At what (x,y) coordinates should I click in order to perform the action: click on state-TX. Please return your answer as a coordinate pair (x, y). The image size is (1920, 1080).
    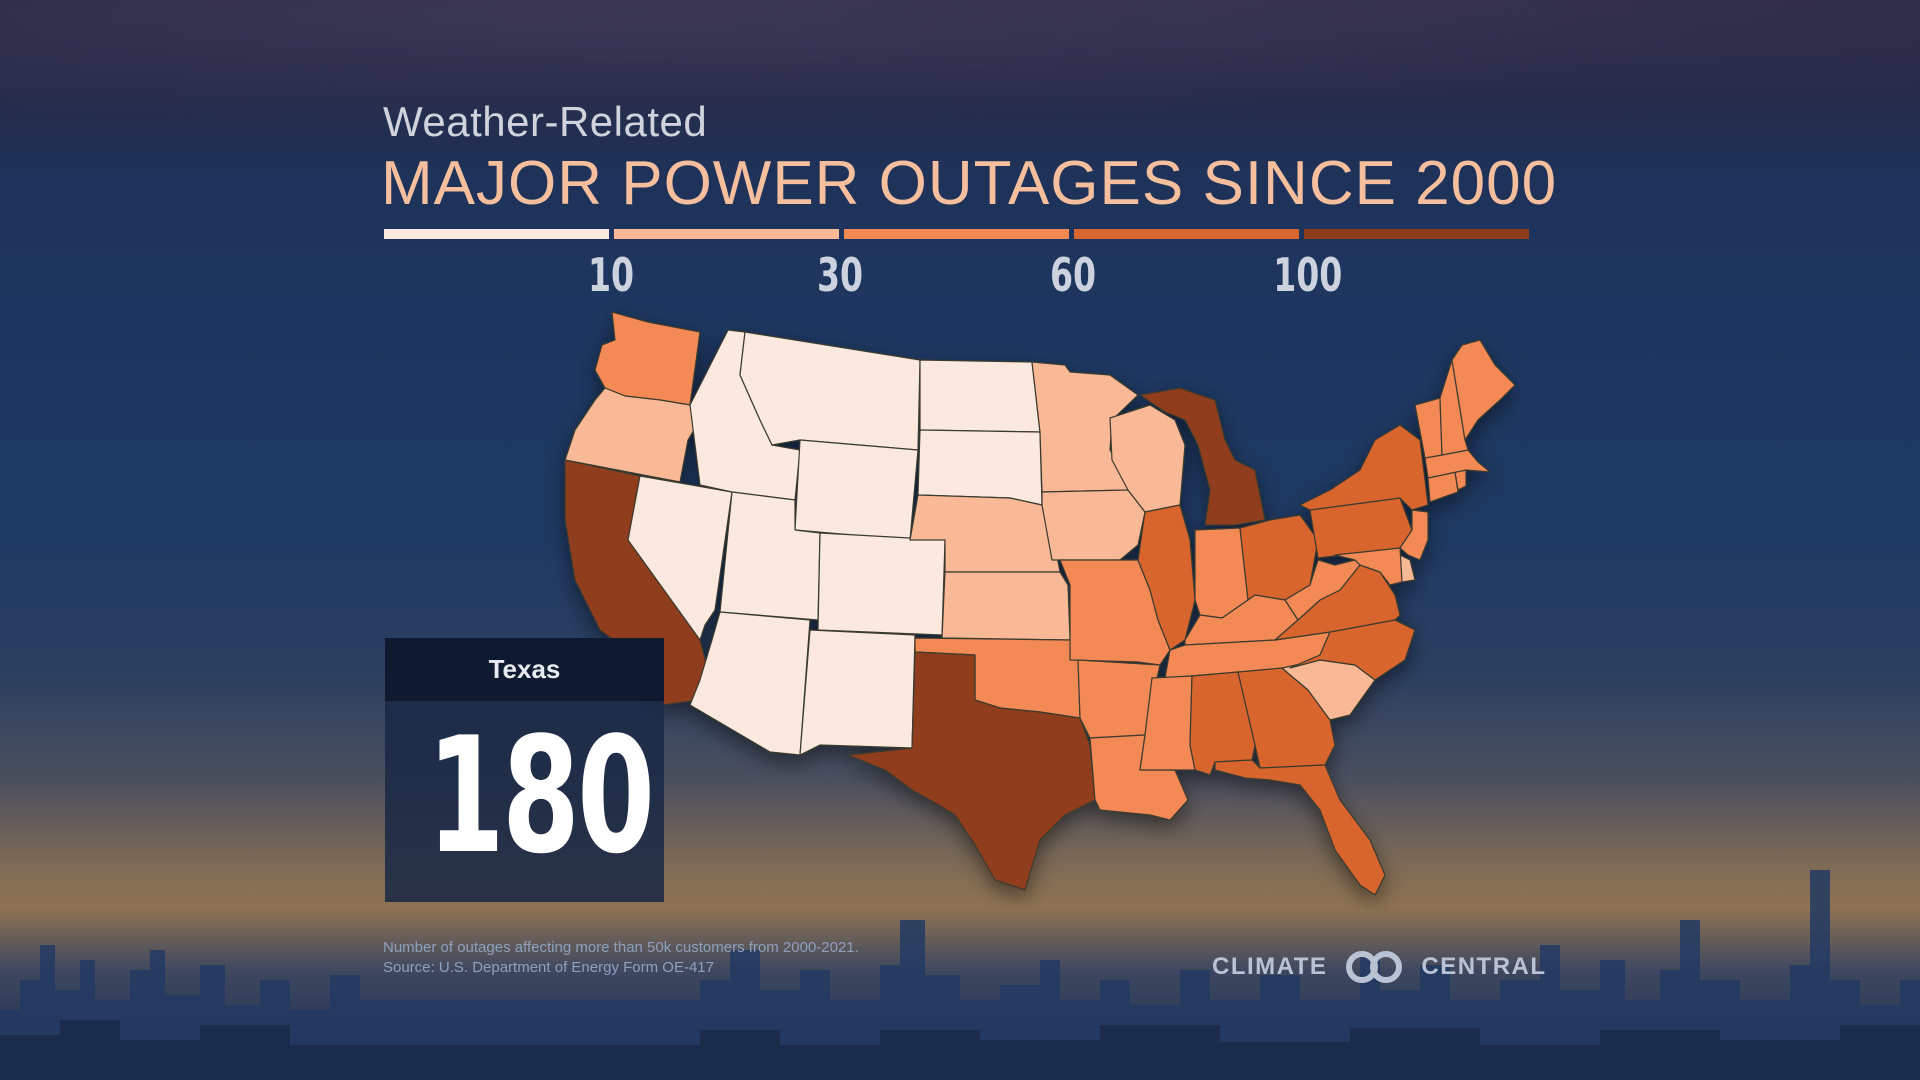
    Looking at the image, I should click on (971, 771).